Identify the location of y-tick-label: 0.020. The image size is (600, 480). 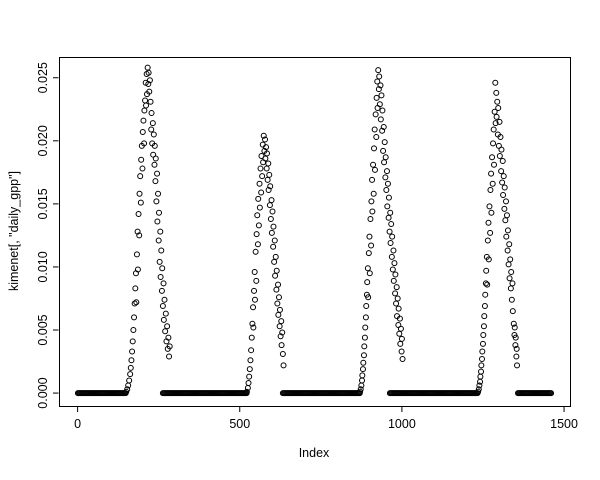
(43, 140).